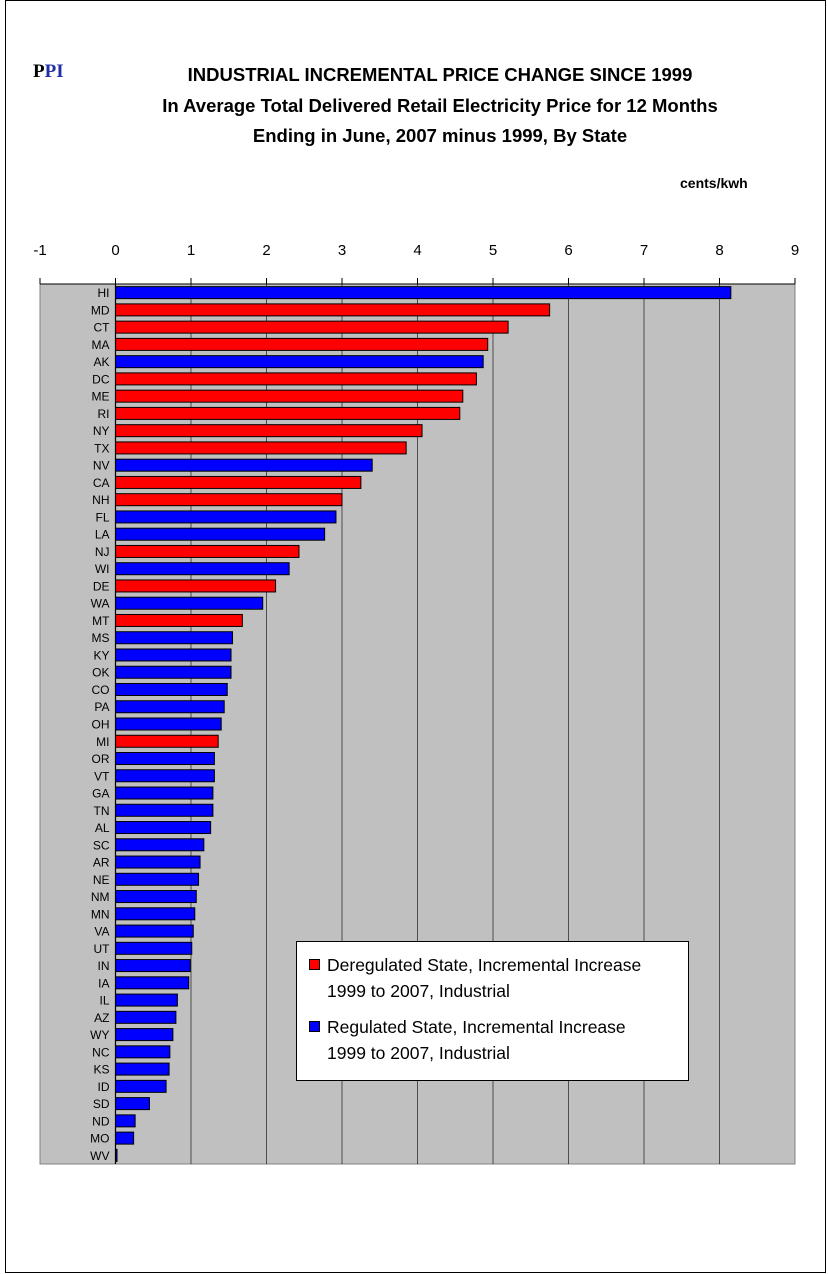  Describe the element at coordinates (142, 1069) in the screenshot. I see `bar-ks` at that location.